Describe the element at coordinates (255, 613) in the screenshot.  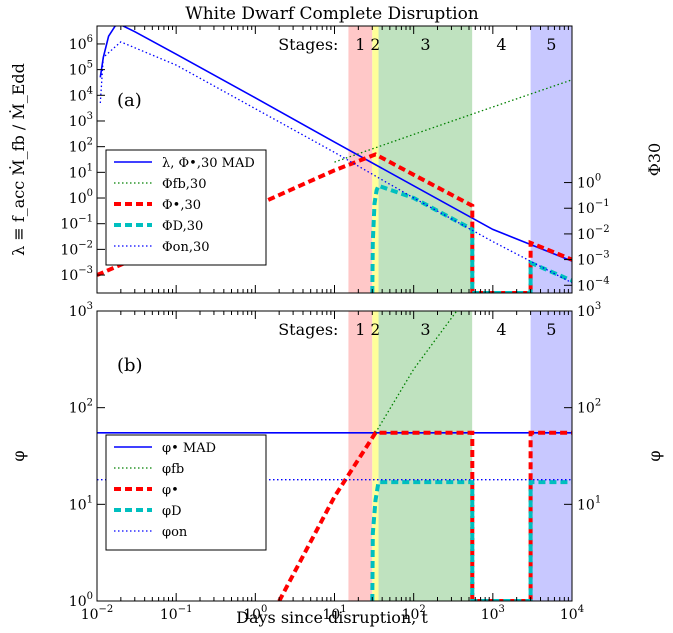
I see `x-tick-label-2: 10⁰` at that location.